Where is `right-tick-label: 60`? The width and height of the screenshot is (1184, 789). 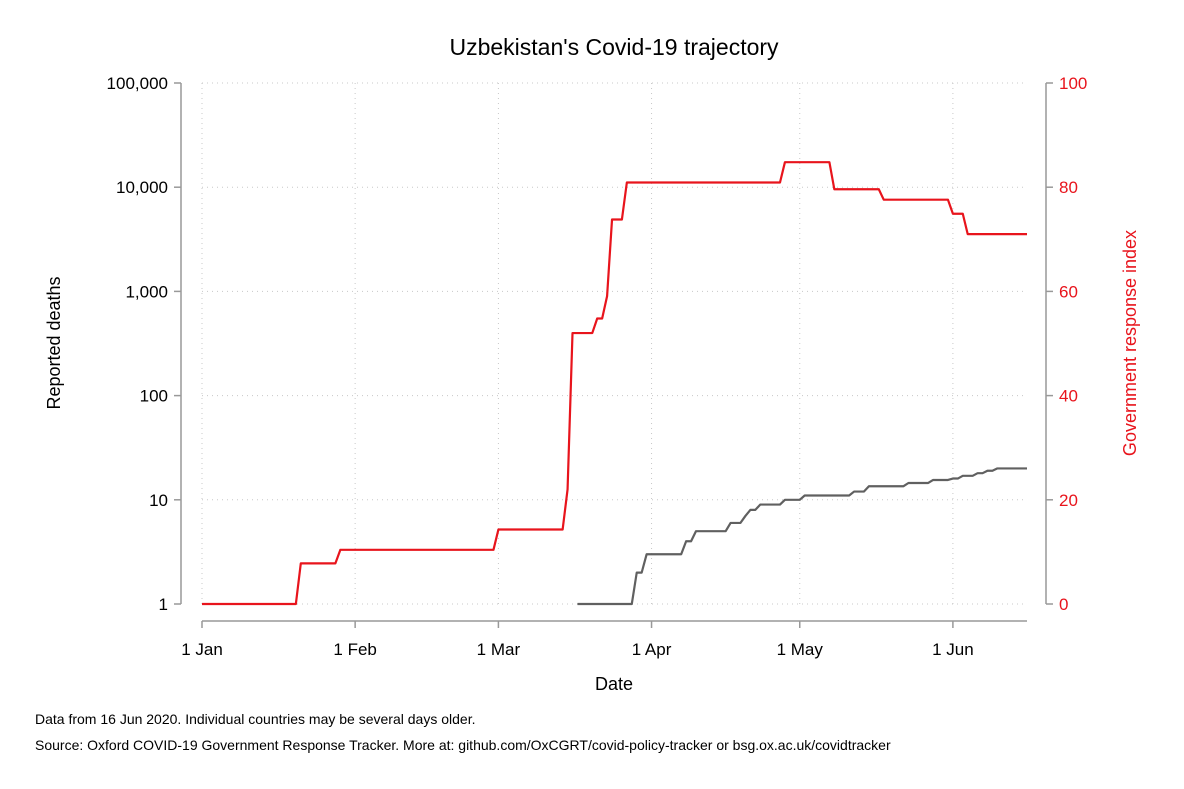 right-tick-label: 60 is located at coordinates (1068, 291).